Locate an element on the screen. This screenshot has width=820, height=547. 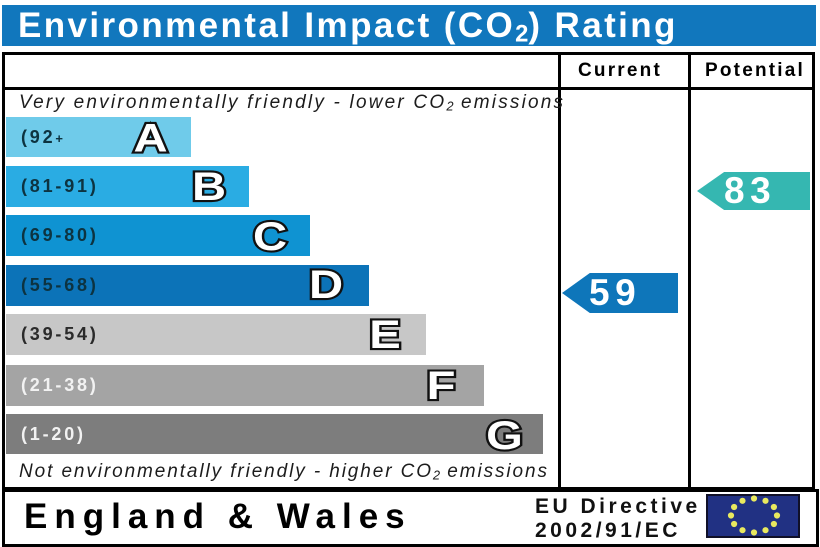
svg-text: B is located at coordinates (209, 186).